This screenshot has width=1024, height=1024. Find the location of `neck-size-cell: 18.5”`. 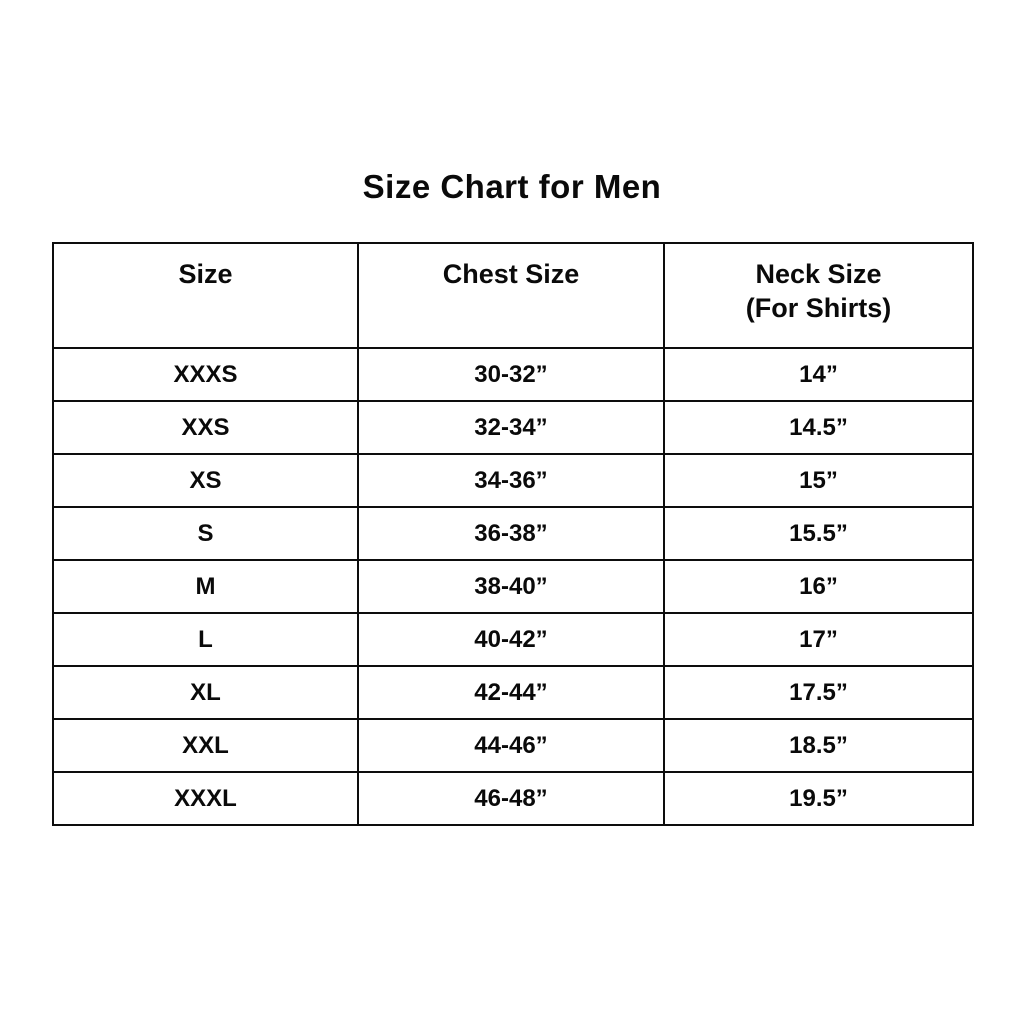

neck-size-cell: 18.5” is located at coordinates (818, 745).